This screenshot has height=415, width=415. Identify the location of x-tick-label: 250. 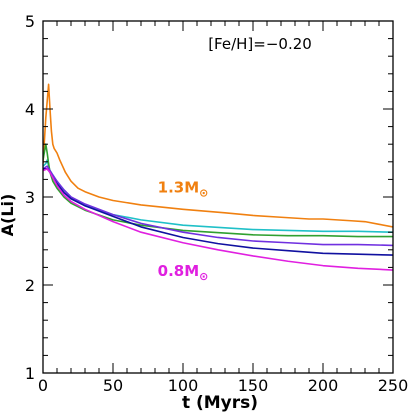
(393, 385).